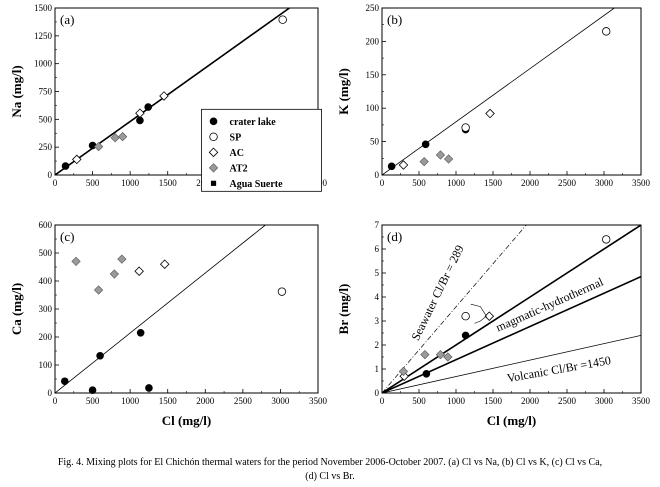 The image size is (660, 487). What do you see at coordinates (559, 369) in the screenshot?
I see `annotation-volcanic: Volcanic Cl/Br =1450` at bounding box center [559, 369].